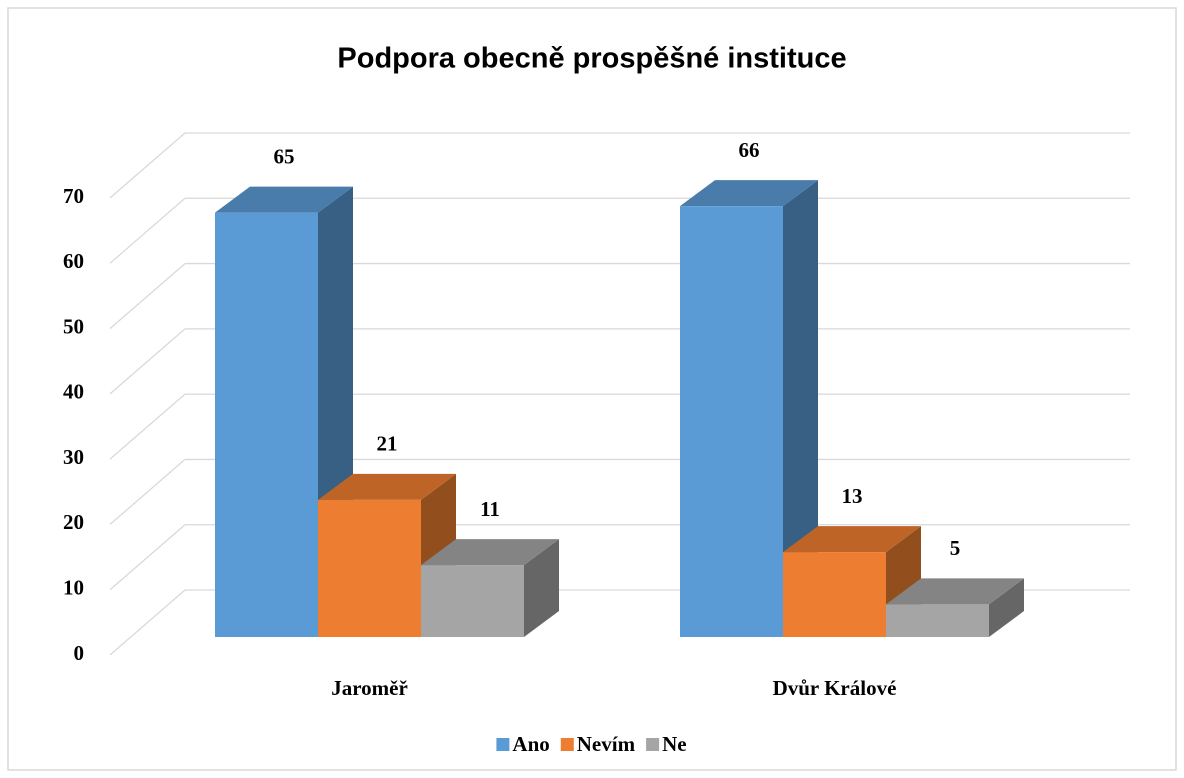 This screenshot has height=778, width=1184. What do you see at coordinates (835, 688) in the screenshot?
I see `x-tick-label: Dvůr Králové` at bounding box center [835, 688].